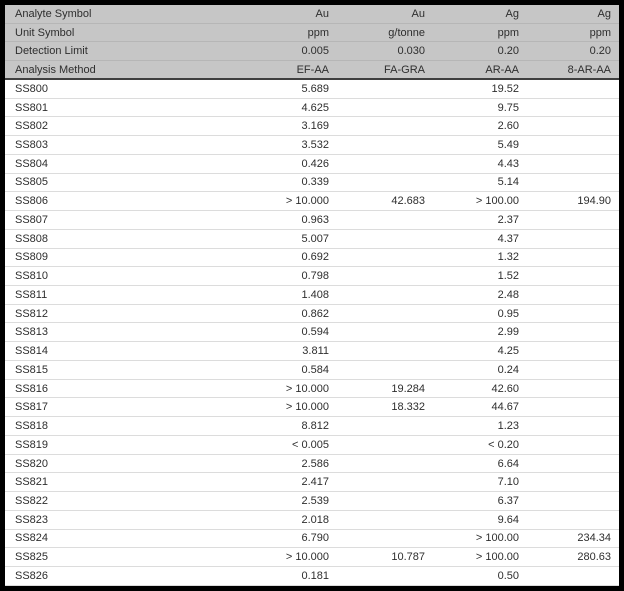 The height and width of the screenshot is (591, 624). Describe the element at coordinates (589, 69) in the screenshot. I see `header-value: 8-AR-AA` at that location.